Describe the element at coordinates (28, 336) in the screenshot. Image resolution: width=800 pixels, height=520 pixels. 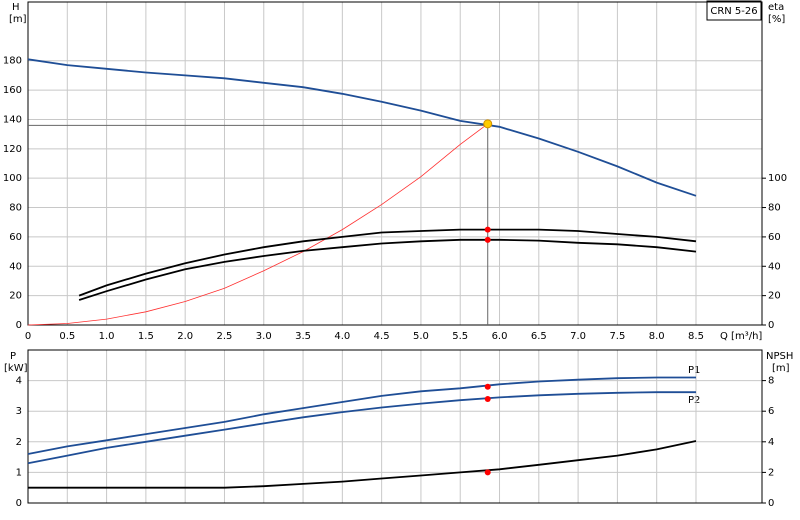
I see `x-tick-label: 0` at that location.